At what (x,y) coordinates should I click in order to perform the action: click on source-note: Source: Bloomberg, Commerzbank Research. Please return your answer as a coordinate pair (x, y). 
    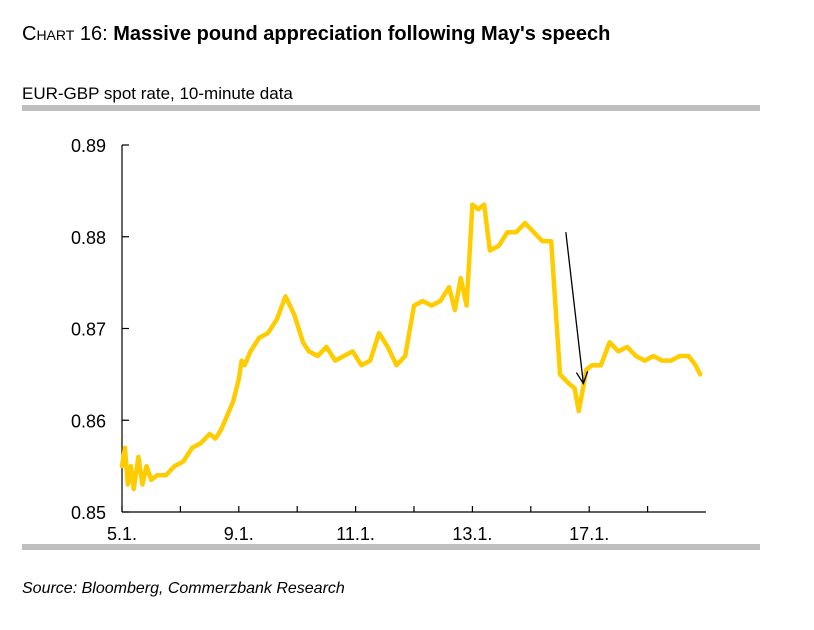
    Looking at the image, I should click on (183, 588).